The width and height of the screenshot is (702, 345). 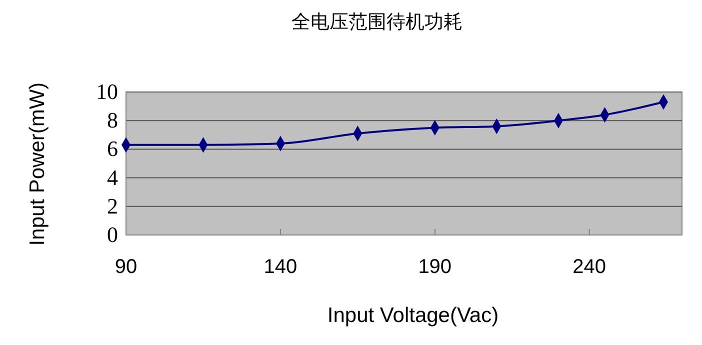 I want to click on x-tick-label: 140, so click(x=281, y=267).